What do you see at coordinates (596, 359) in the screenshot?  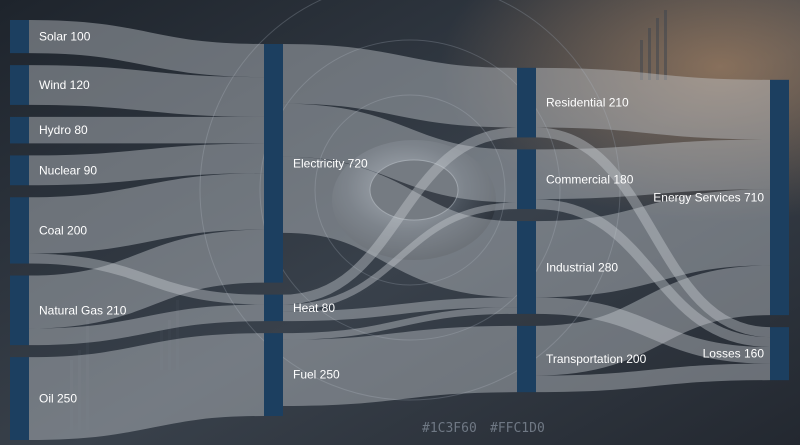 I see `label-transportation: Transportation 200` at bounding box center [596, 359].